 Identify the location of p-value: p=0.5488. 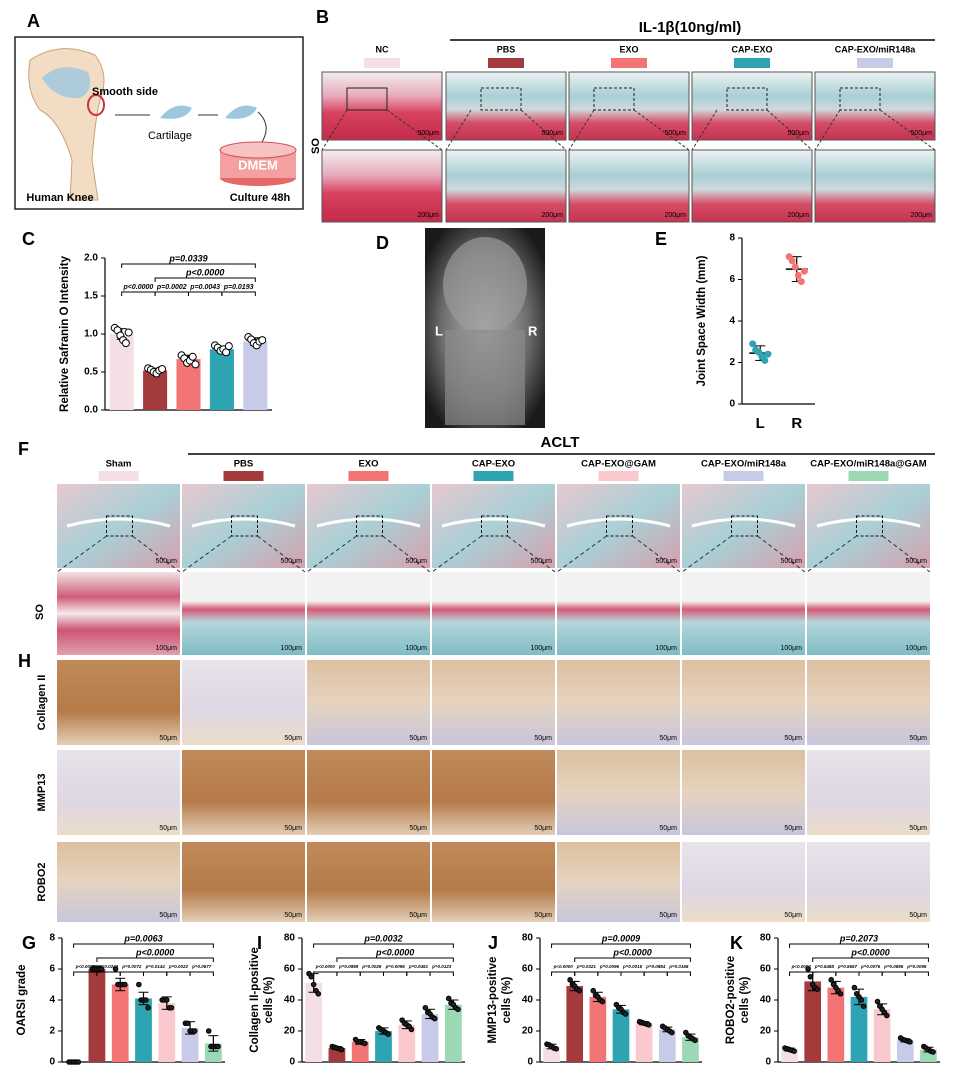
(824, 966).